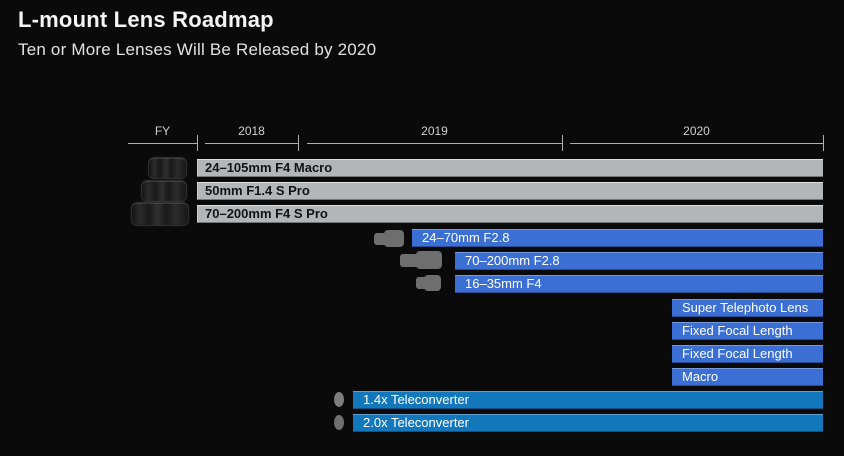 This screenshot has width=844, height=456. I want to click on roadmap-bar-1-4x-teleconverter: 1.4x Teleconverter, so click(588, 400).